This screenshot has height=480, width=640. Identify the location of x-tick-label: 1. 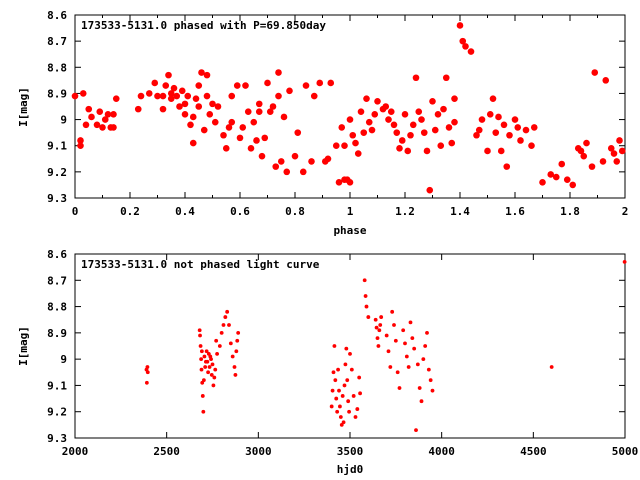
(350, 211).